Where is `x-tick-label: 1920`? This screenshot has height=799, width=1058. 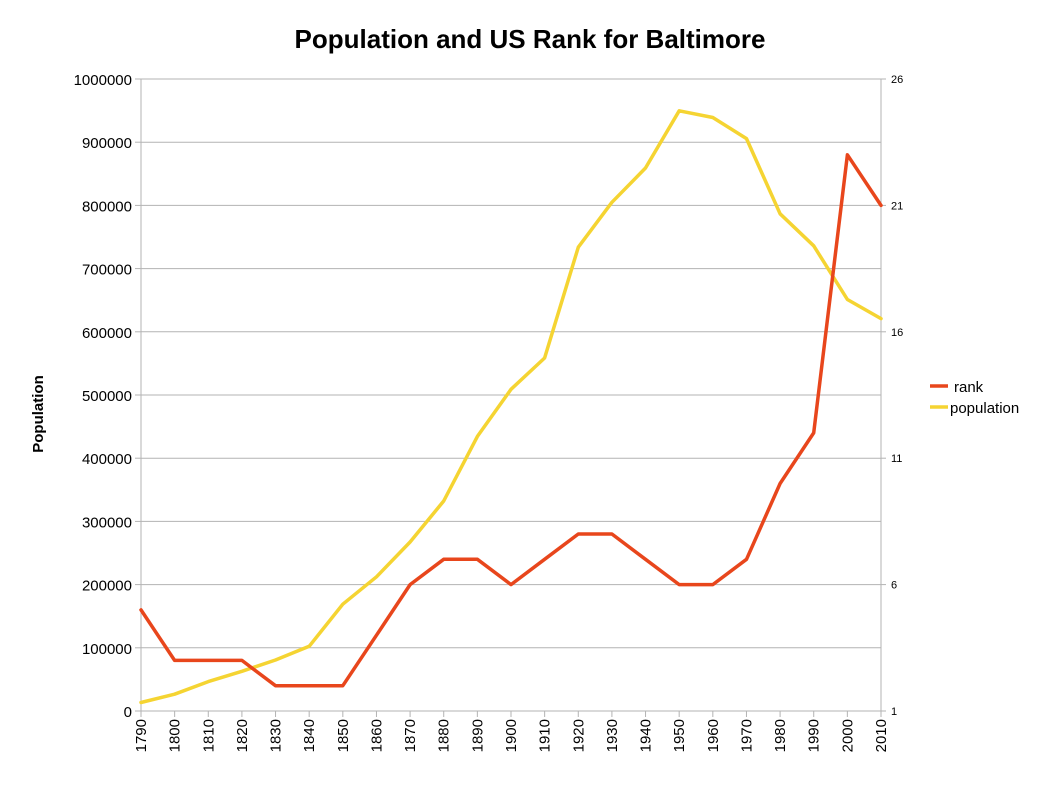
x-tick-label: 1920 is located at coordinates (578, 735).